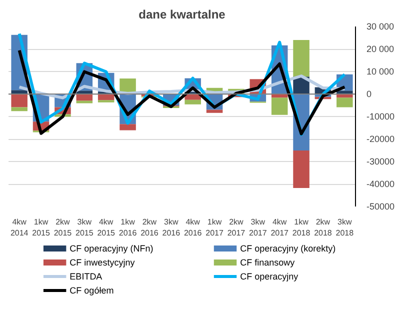 This screenshot has height=325, width=397. What do you see at coordinates (288, 249) in the screenshot?
I see `legend-label: CF operacyjny (korekty)` at bounding box center [288, 249].